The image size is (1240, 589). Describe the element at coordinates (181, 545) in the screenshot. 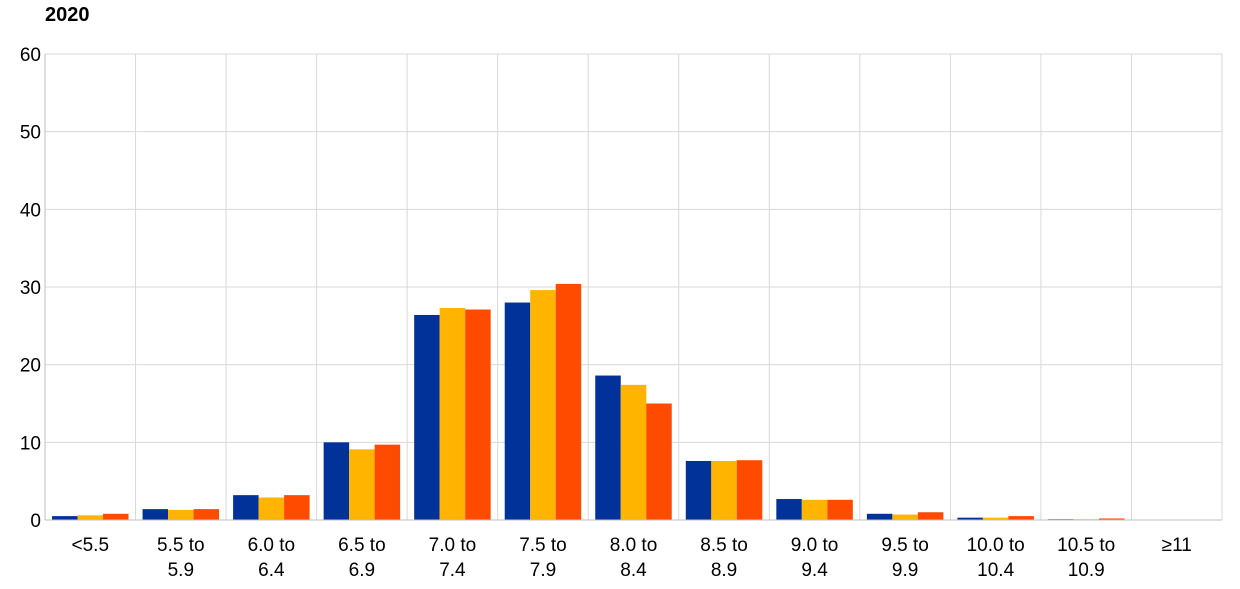

I see `x-tick-label: 5.5 to` at that location.